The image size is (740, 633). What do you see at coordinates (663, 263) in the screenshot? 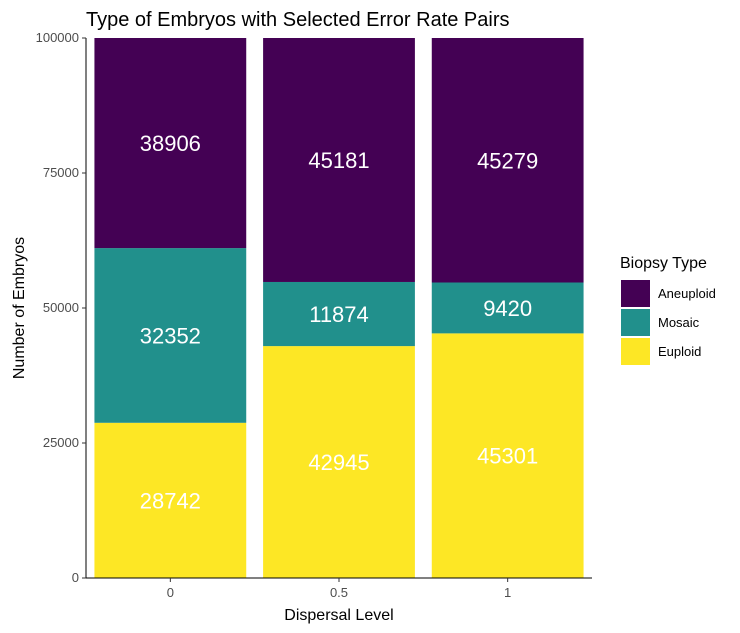
I see `legend-title: Biopsy Type` at bounding box center [663, 263].